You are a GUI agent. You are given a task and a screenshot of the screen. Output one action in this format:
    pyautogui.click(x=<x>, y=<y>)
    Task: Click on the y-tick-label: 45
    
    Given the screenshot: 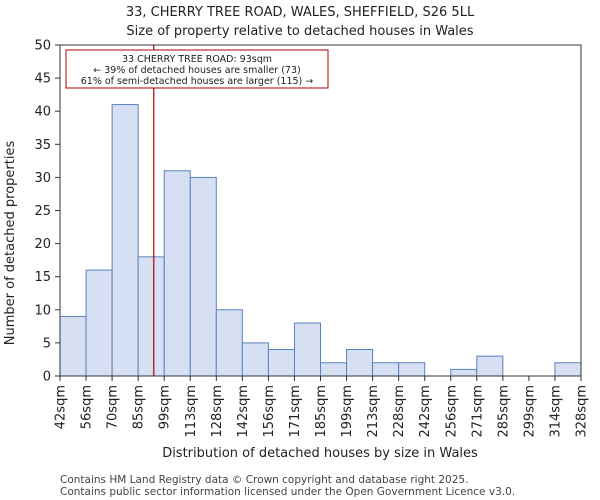 What is the action you would take?
    pyautogui.click(x=42, y=79)
    